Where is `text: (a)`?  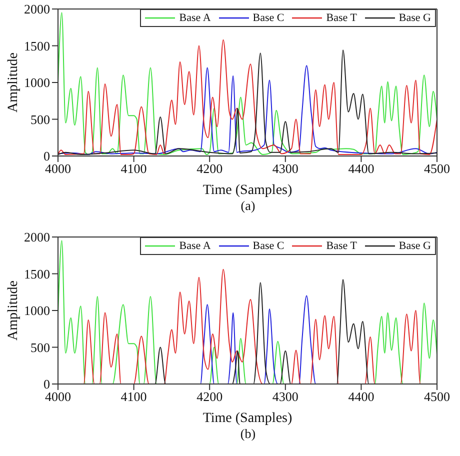
text: (a) is located at coordinates (248, 206).